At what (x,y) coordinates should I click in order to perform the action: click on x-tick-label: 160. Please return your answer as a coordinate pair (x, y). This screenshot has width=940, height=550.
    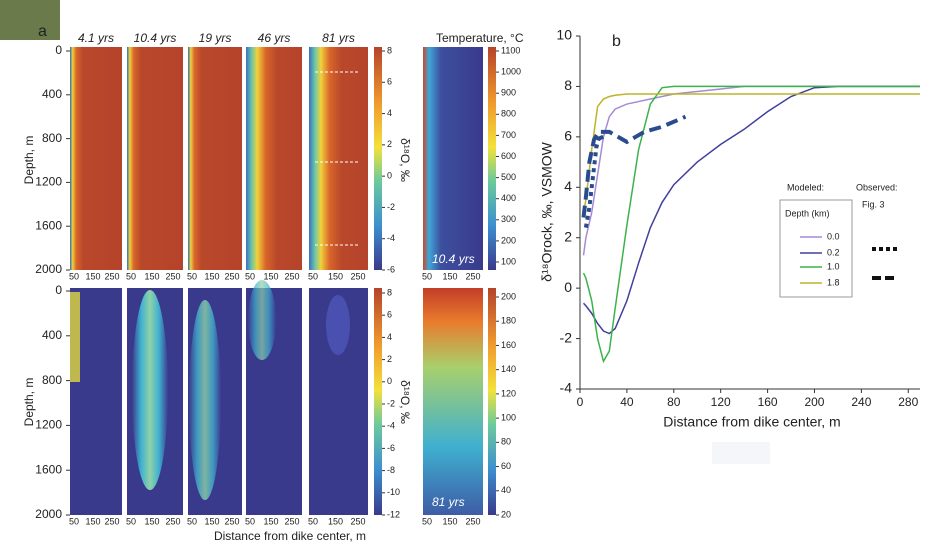
    Looking at the image, I should click on (768, 402).